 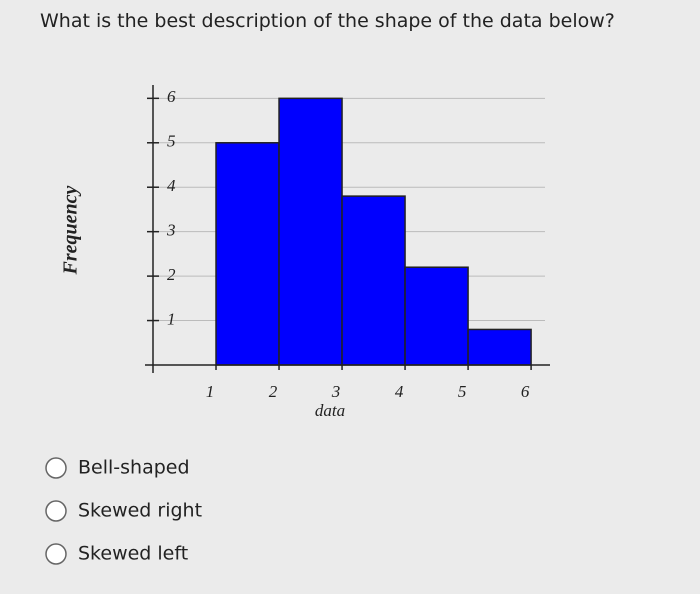 I want to click on options: Bell-shaped Skewed right Skewed left, so click(x=123, y=511).